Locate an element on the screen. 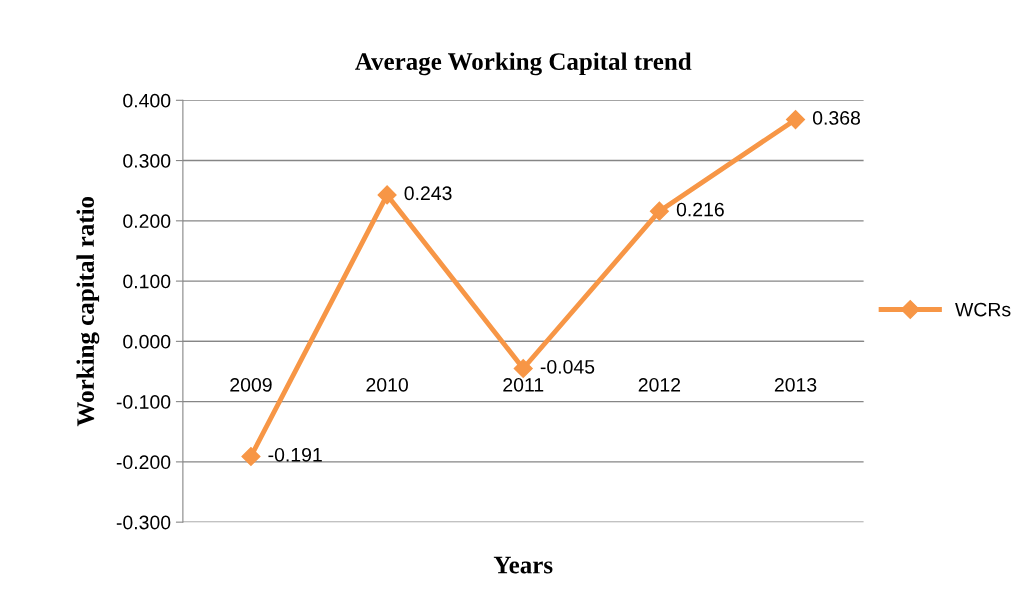 The height and width of the screenshot is (590, 1016). y-tick-label: 0.300 is located at coordinates (147, 161).